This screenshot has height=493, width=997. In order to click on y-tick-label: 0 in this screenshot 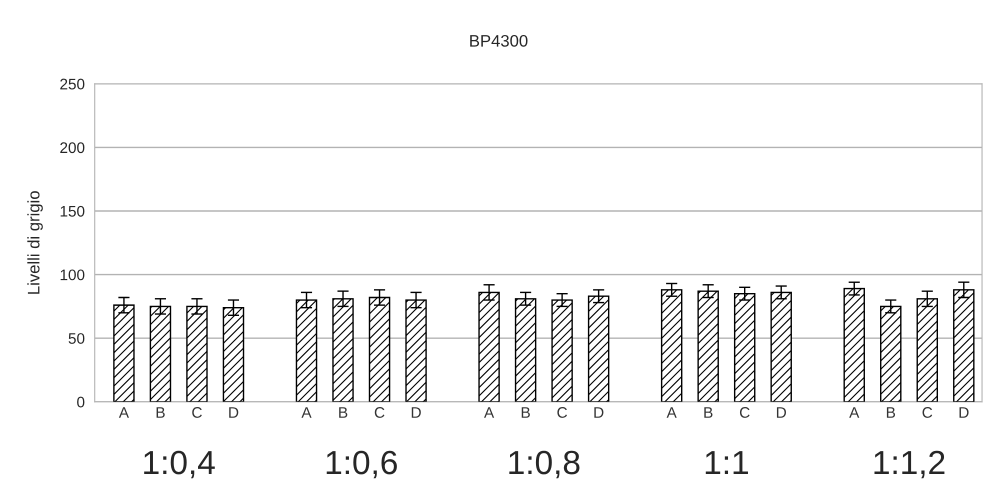, I will do `click(80, 402)`.